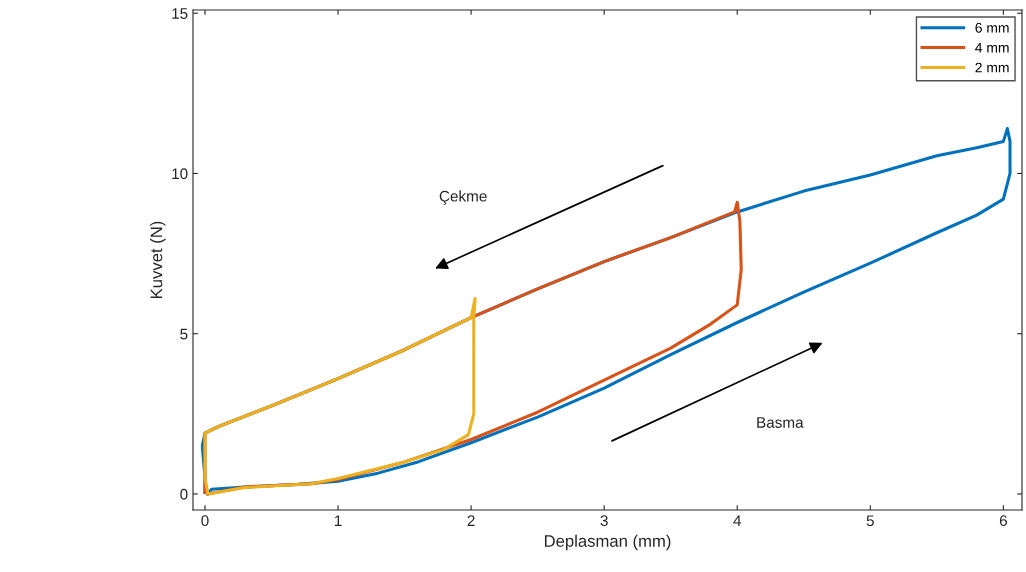 Image resolution: width=1026 pixels, height=572 pixels. I want to click on x-tick-label: 5, so click(870, 521).